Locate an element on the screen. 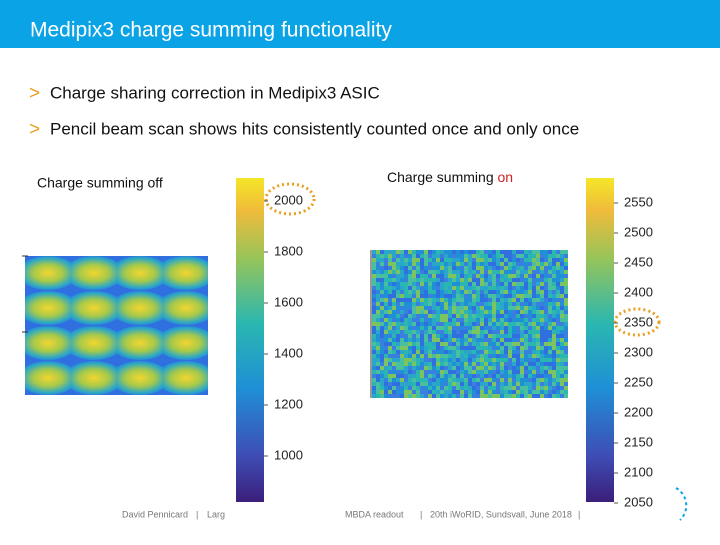  label-text: Charge summing is located at coordinates (442, 177).